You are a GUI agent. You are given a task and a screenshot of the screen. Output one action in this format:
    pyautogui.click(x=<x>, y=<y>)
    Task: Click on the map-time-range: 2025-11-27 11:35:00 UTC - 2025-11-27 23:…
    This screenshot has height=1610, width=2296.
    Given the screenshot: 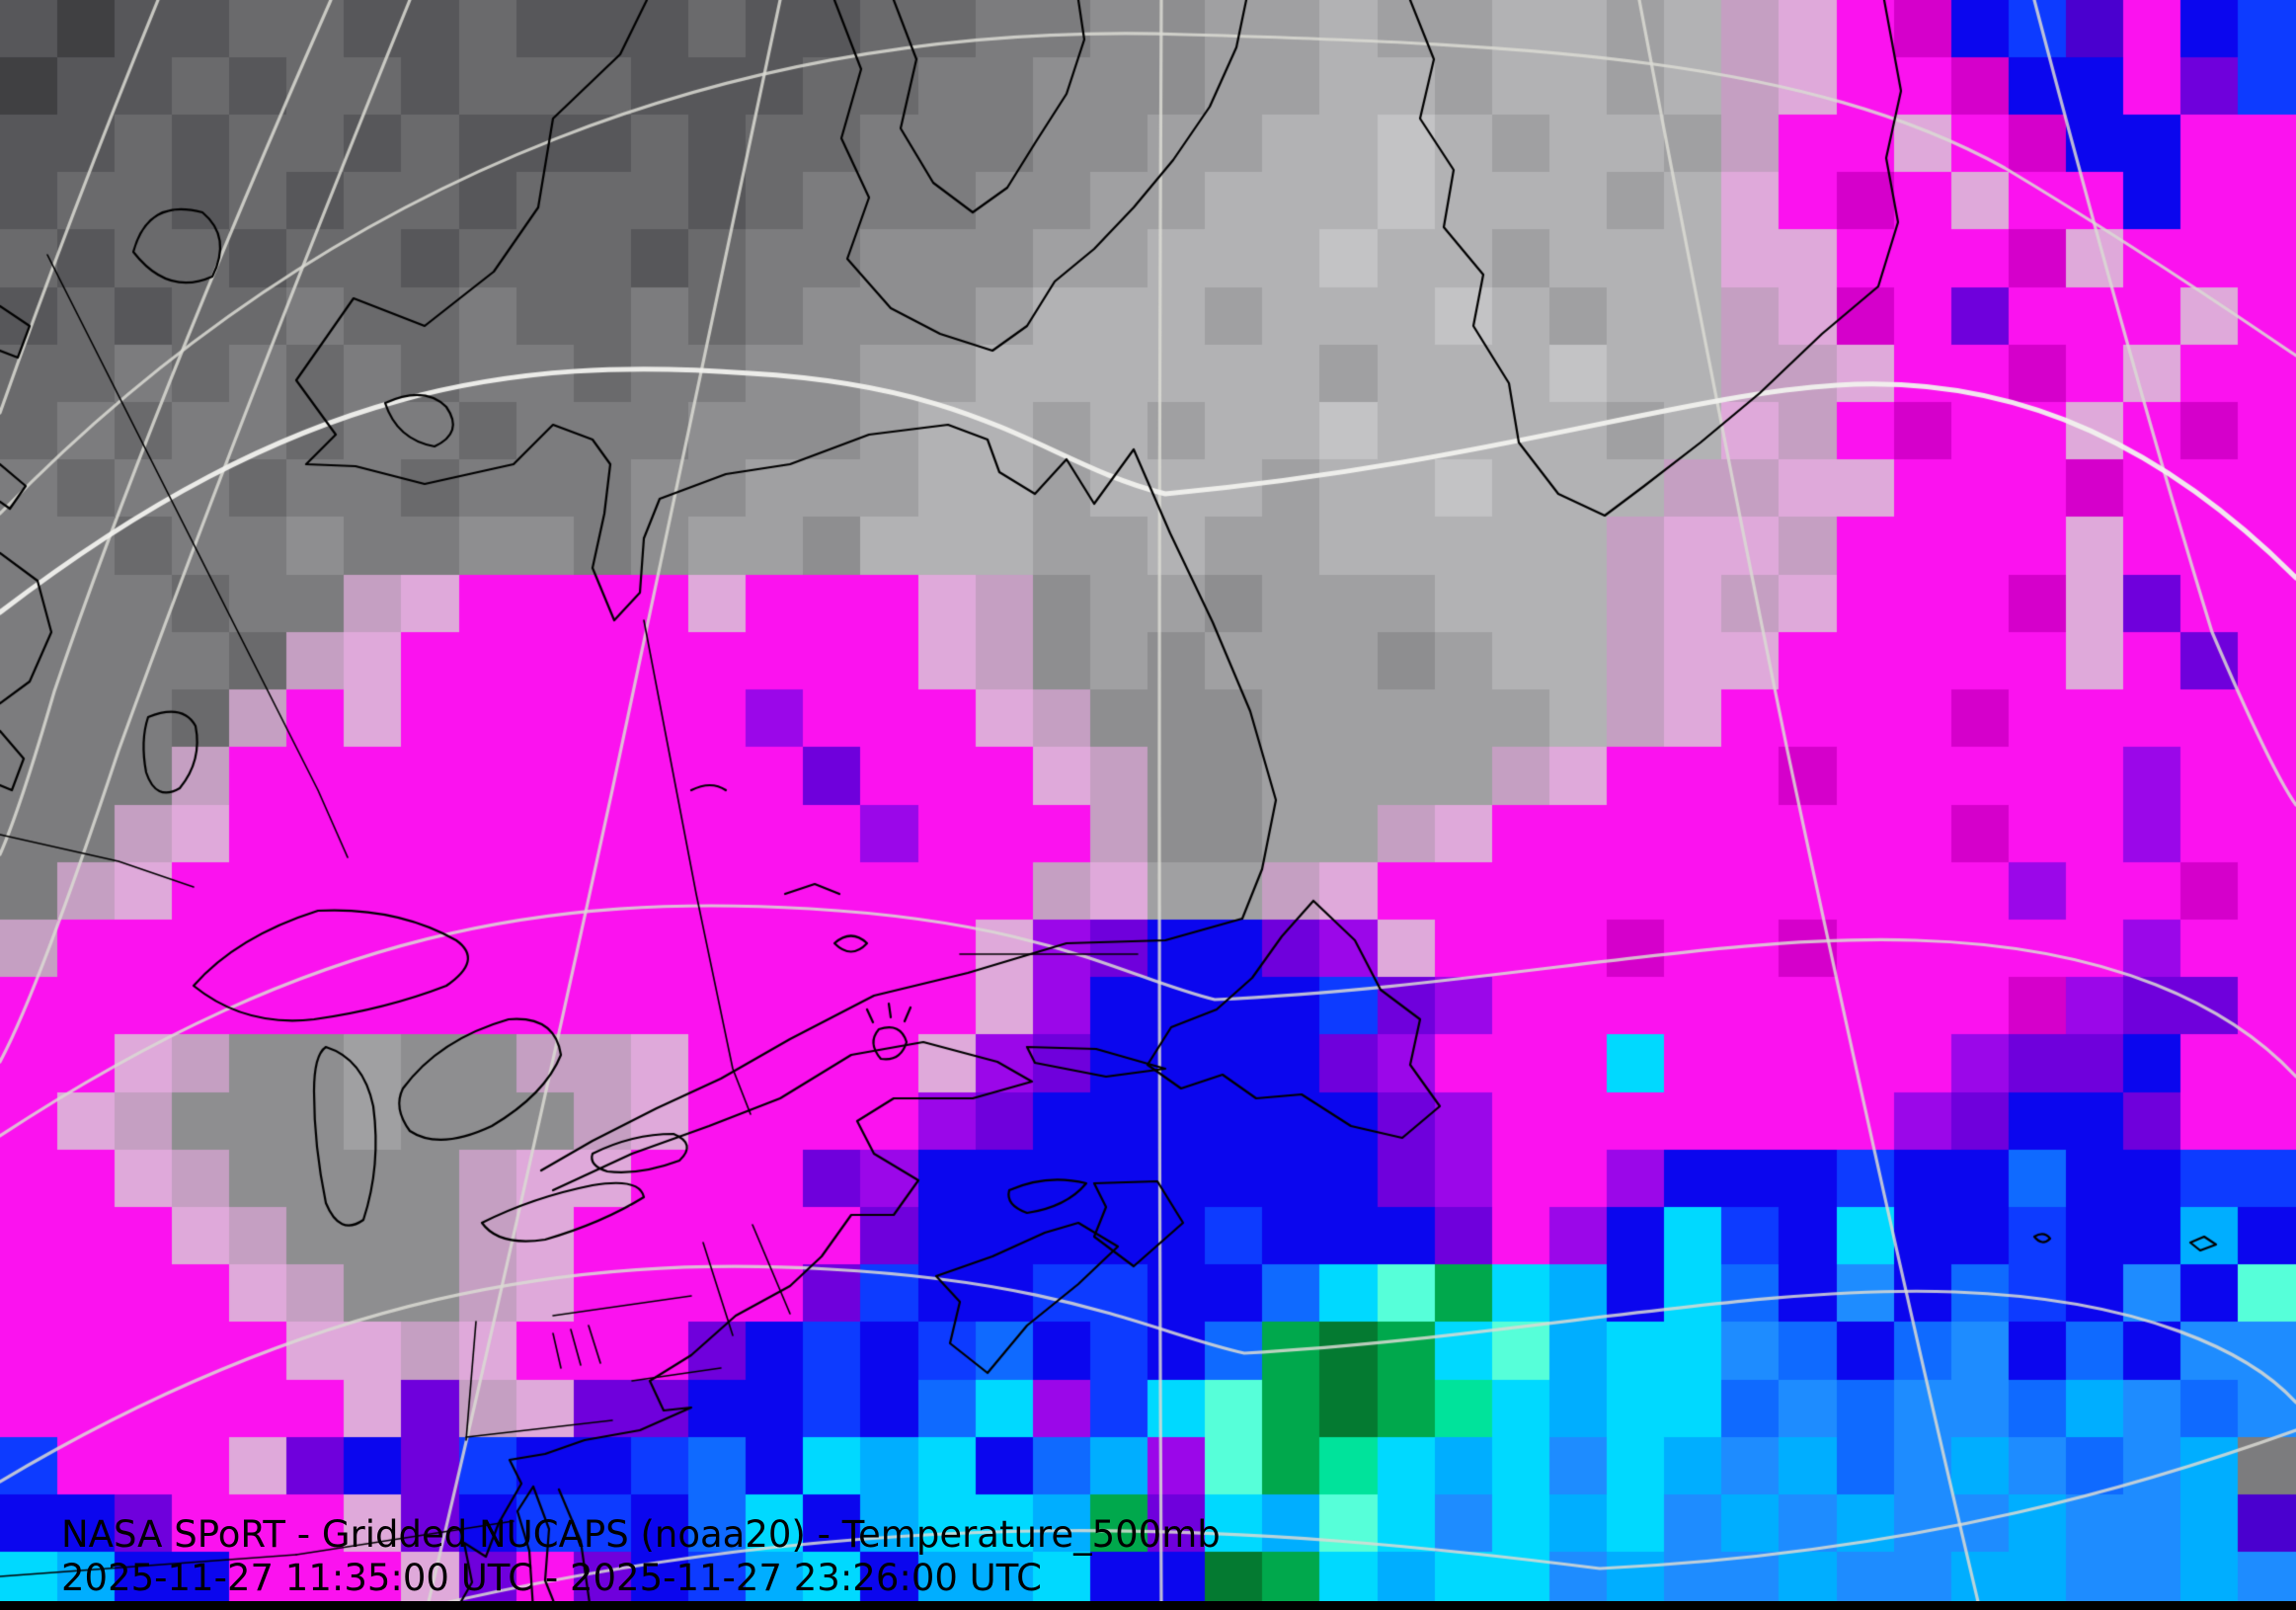 What is the action you would take?
    pyautogui.click(x=552, y=1578)
    